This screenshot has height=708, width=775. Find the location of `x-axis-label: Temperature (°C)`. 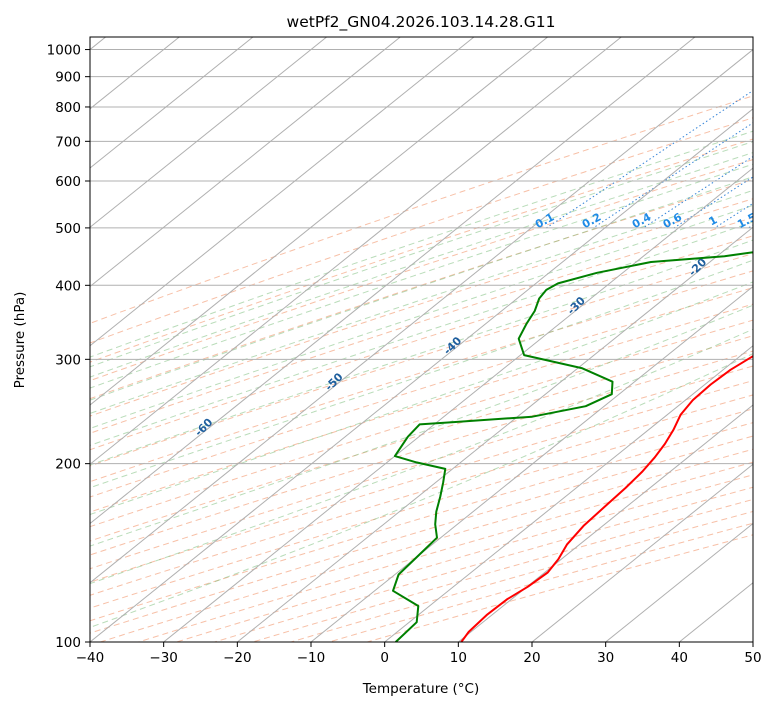

x-axis-label: Temperature (°C) is located at coordinates (421, 689).